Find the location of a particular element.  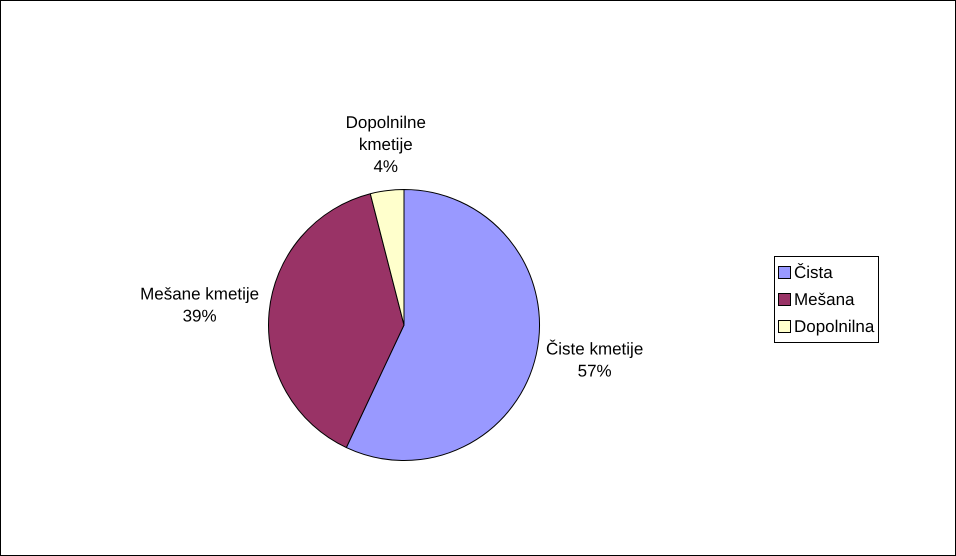

legend-label: Čista is located at coordinates (813, 272).